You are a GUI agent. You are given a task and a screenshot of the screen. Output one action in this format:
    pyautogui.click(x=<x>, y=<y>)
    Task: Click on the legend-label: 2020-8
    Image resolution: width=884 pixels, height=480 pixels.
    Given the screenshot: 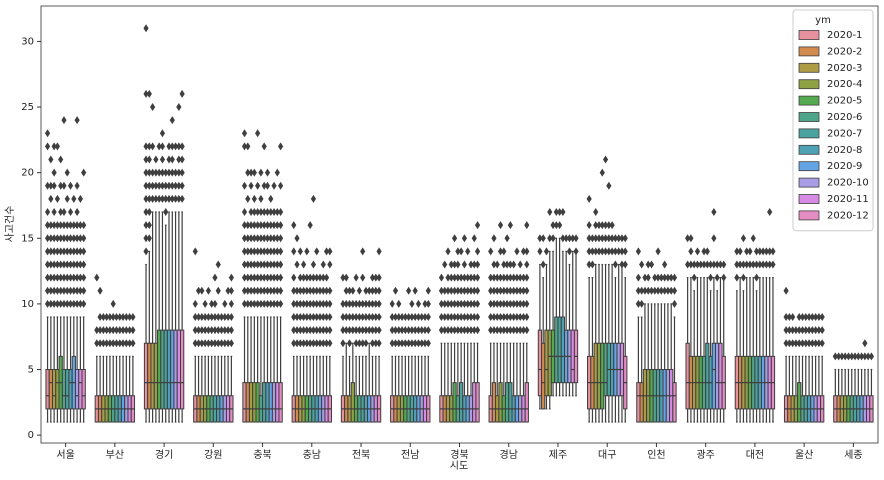 What is the action you would take?
    pyautogui.click(x=844, y=150)
    